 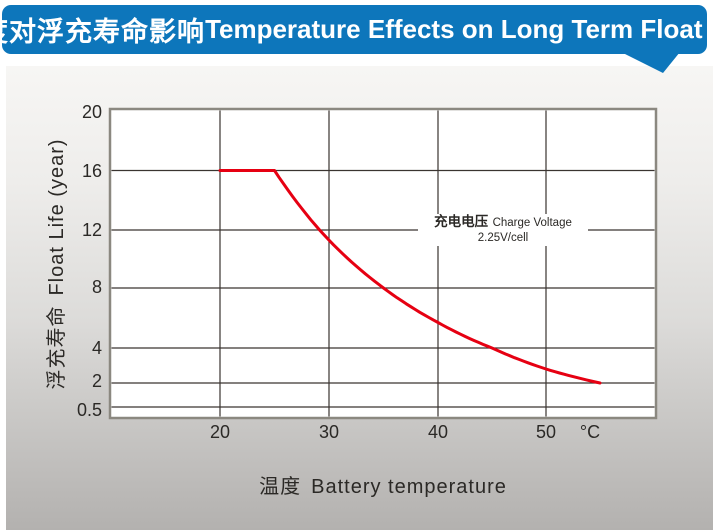 I want to click on x-tick-30: 30, so click(x=329, y=432).